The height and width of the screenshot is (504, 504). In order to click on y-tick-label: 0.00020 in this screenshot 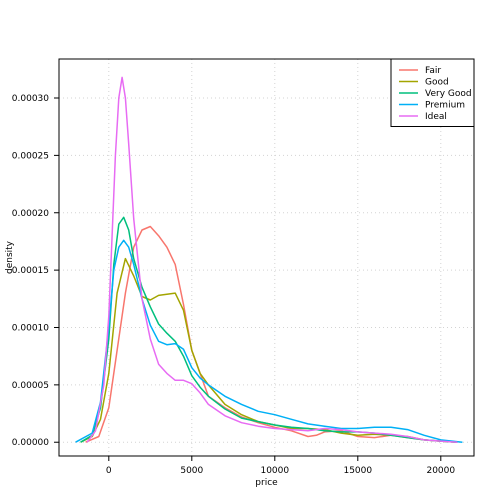, I will do `click(30, 214)`.